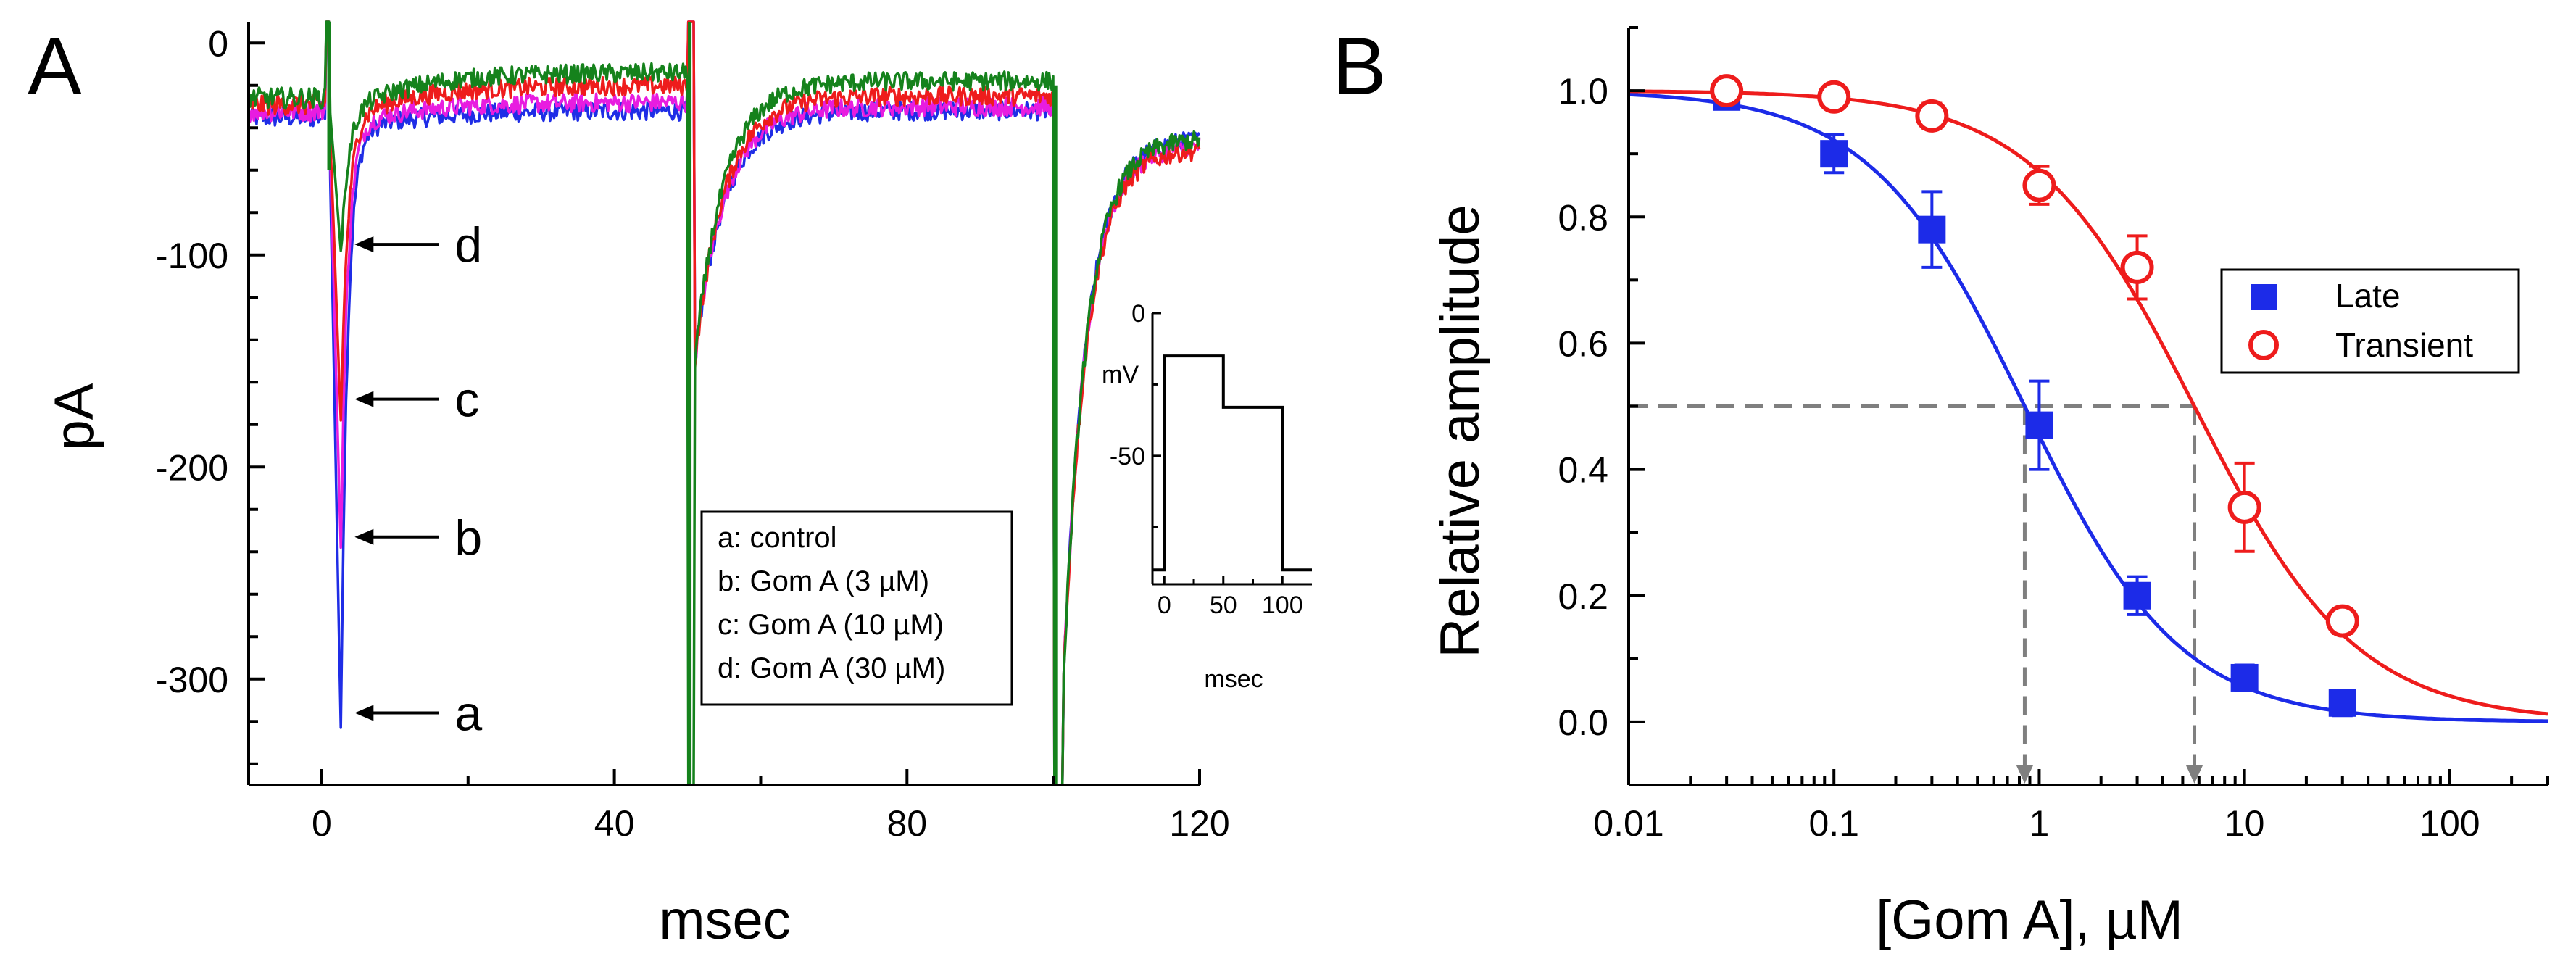 This screenshot has height=959, width=2576. I want to click on panel-a-xtick-label: 0, so click(322, 823).